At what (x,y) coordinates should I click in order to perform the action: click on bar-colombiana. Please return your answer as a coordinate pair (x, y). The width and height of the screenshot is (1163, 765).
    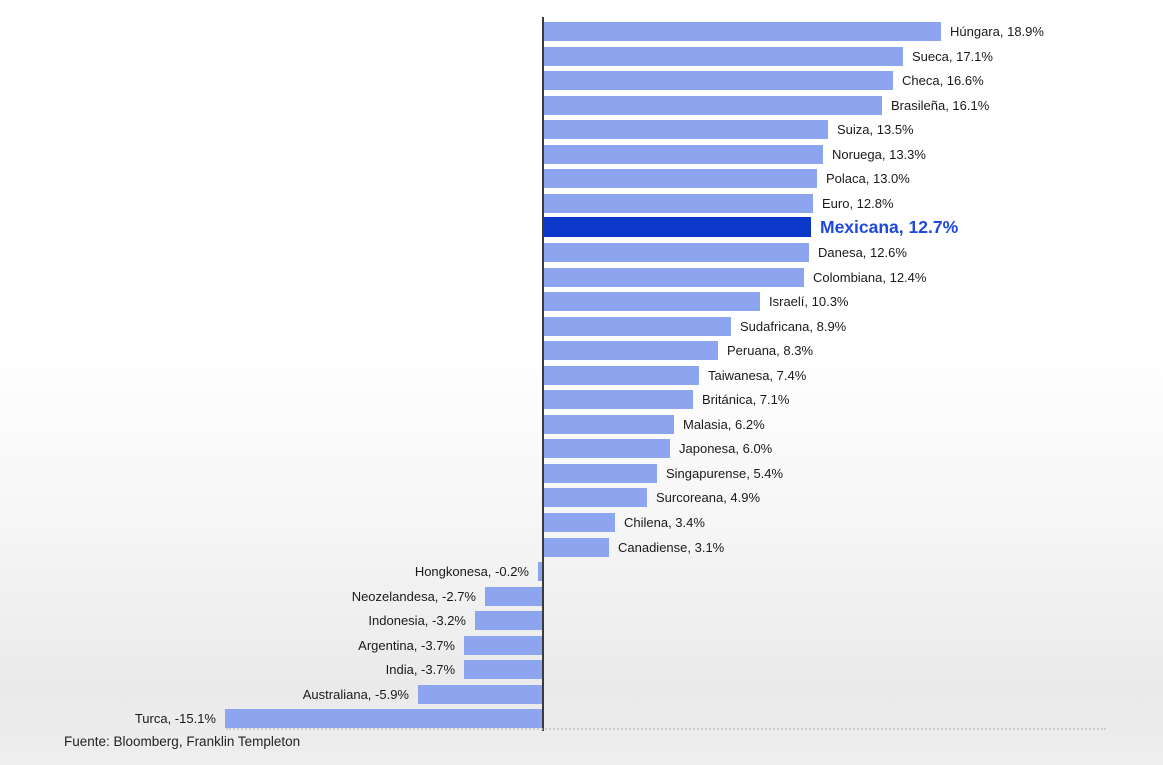
    Looking at the image, I should click on (674, 277).